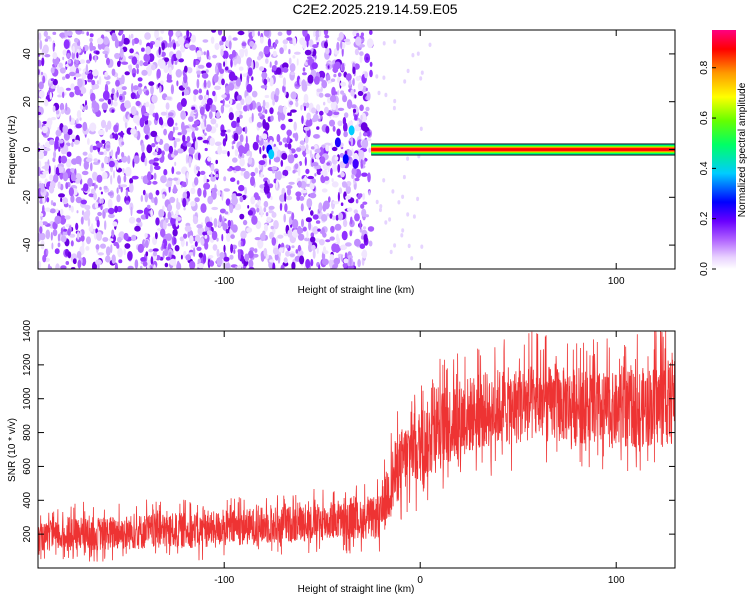  What do you see at coordinates (420, 580) in the screenshot?
I see `snr-x-tick-label: 0` at bounding box center [420, 580].